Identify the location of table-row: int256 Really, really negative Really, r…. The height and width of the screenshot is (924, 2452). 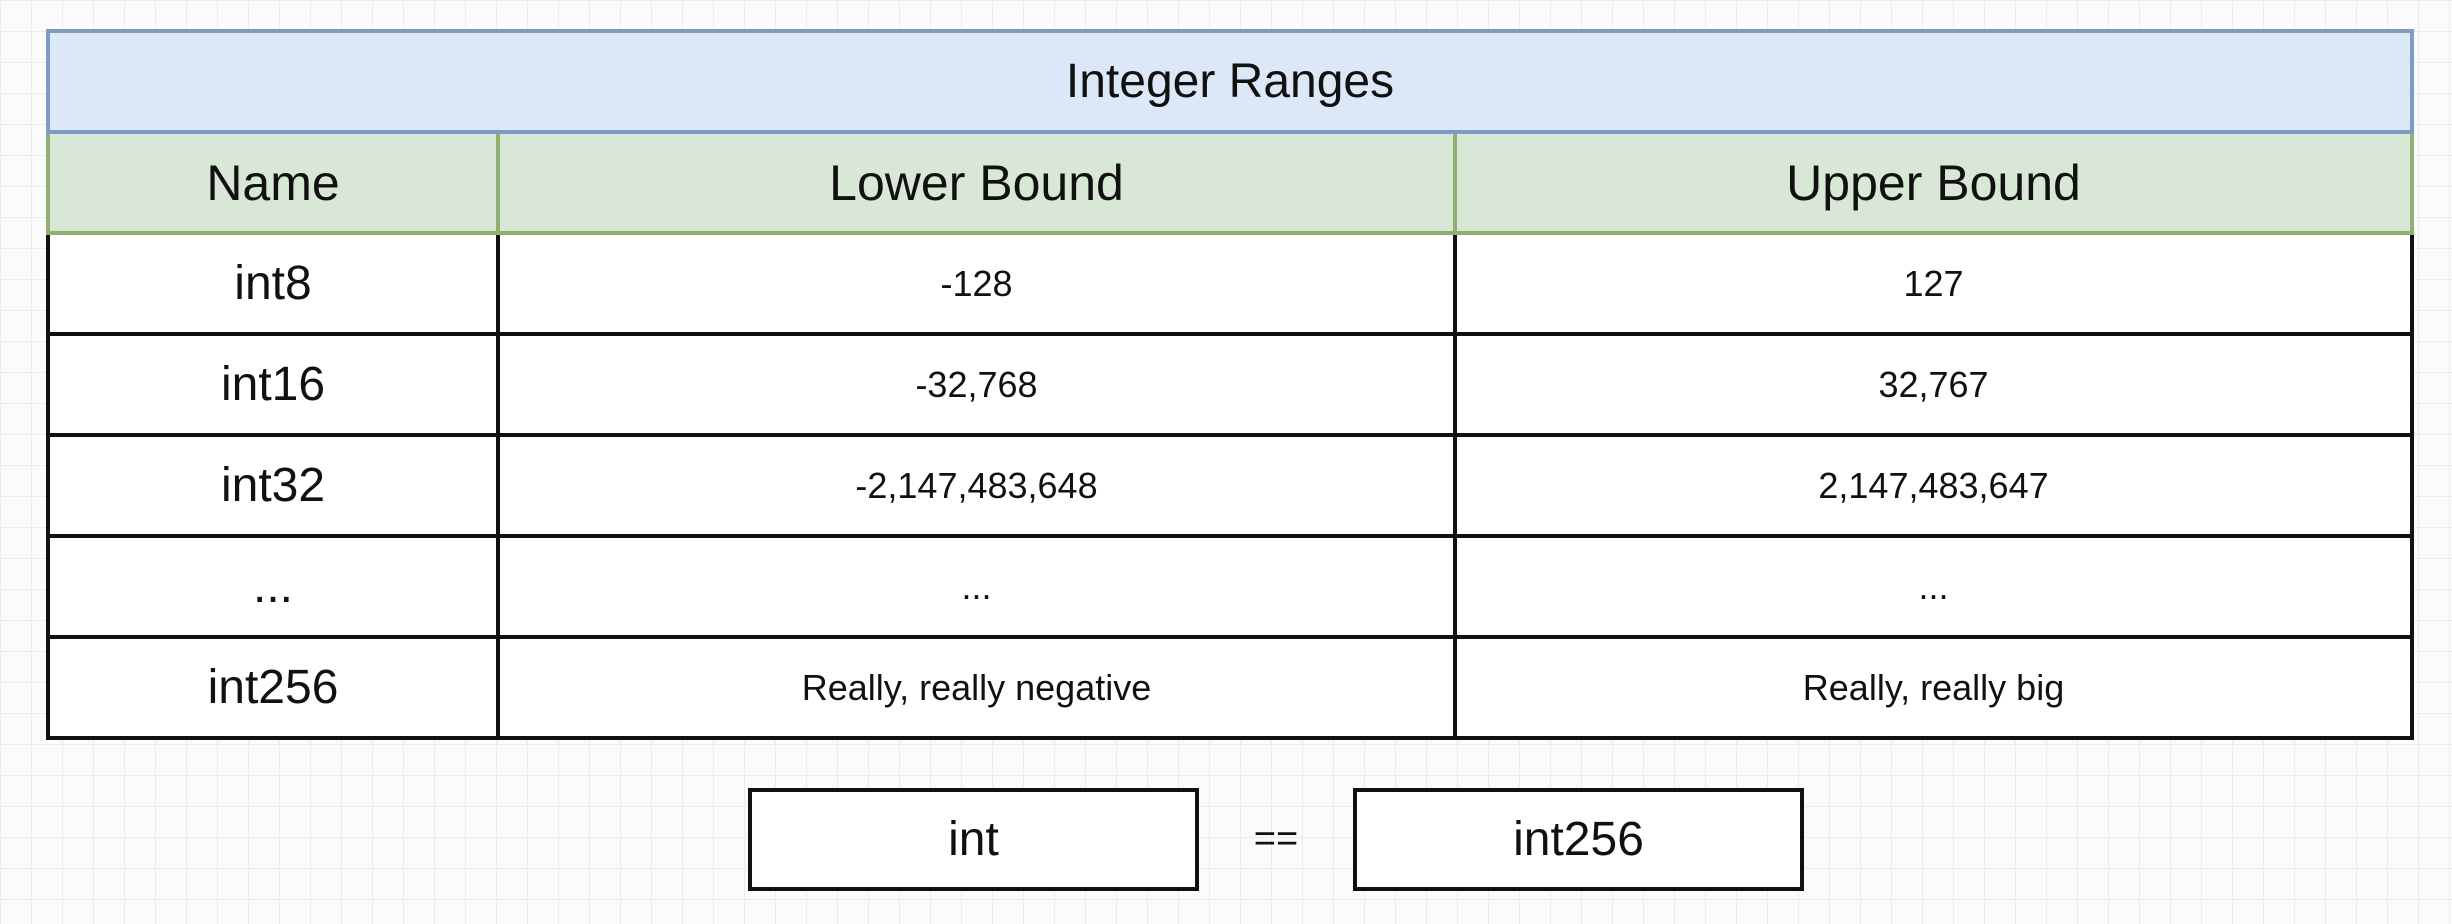
(1230, 687).